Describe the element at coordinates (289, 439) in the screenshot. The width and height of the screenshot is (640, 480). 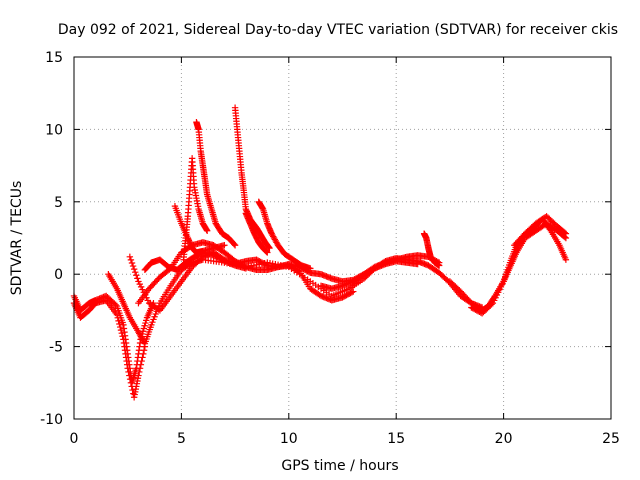
I see `x-tick-label: 10` at that location.